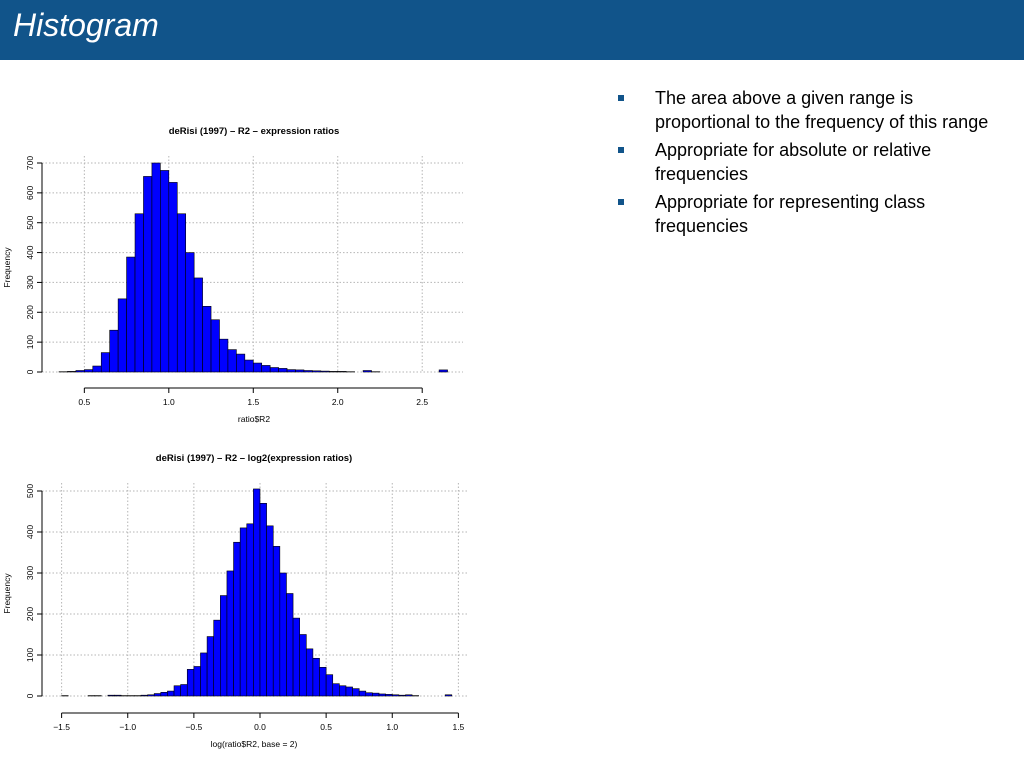 This screenshot has height=768, width=1024. What do you see at coordinates (193, 727) in the screenshot?
I see `x-tick-label: −0.5` at bounding box center [193, 727].